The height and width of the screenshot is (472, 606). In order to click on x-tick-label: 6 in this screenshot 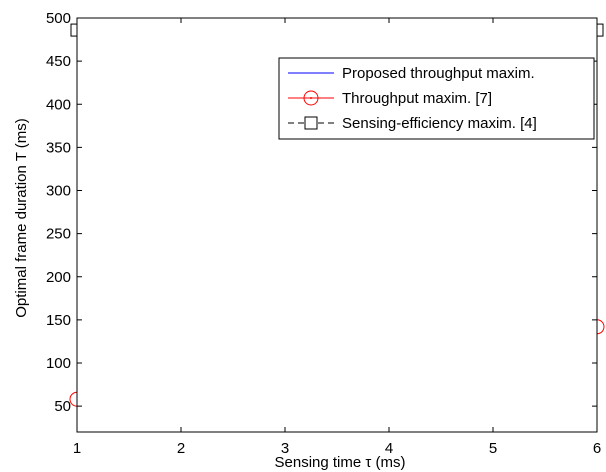, I will do `click(597, 448)`.